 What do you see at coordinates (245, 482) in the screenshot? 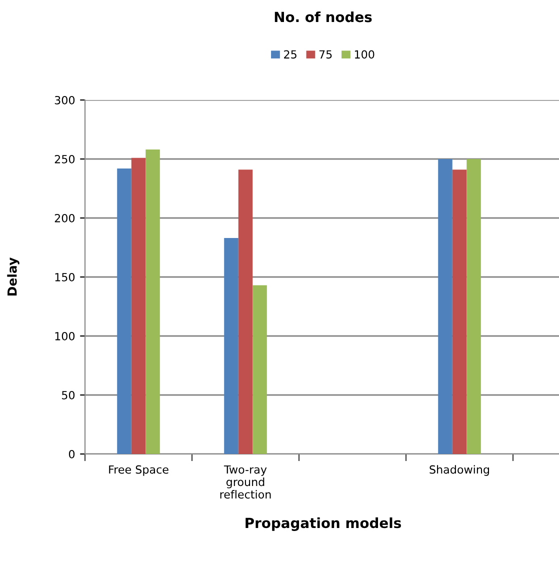
I see `x-tick-label: Two-ray ground reflection` at bounding box center [245, 482].